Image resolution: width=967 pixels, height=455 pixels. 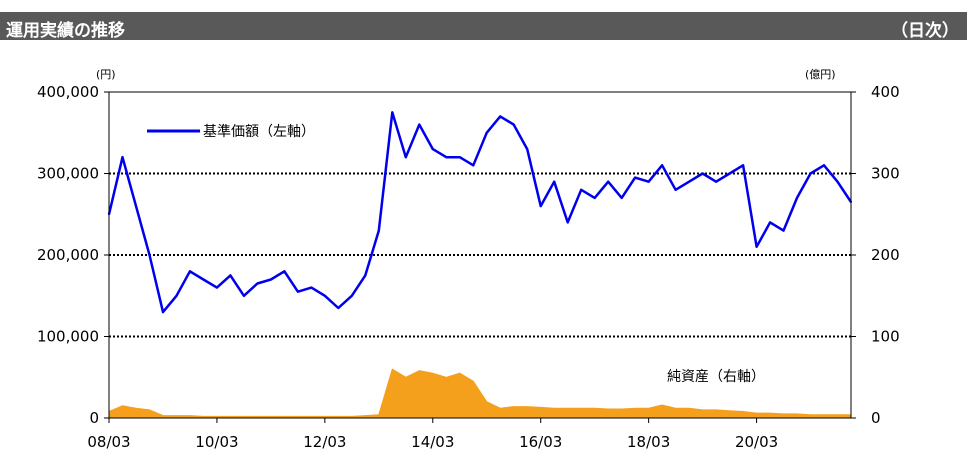 I want to click on left-tick-label: 200,000, so click(x=68, y=255).